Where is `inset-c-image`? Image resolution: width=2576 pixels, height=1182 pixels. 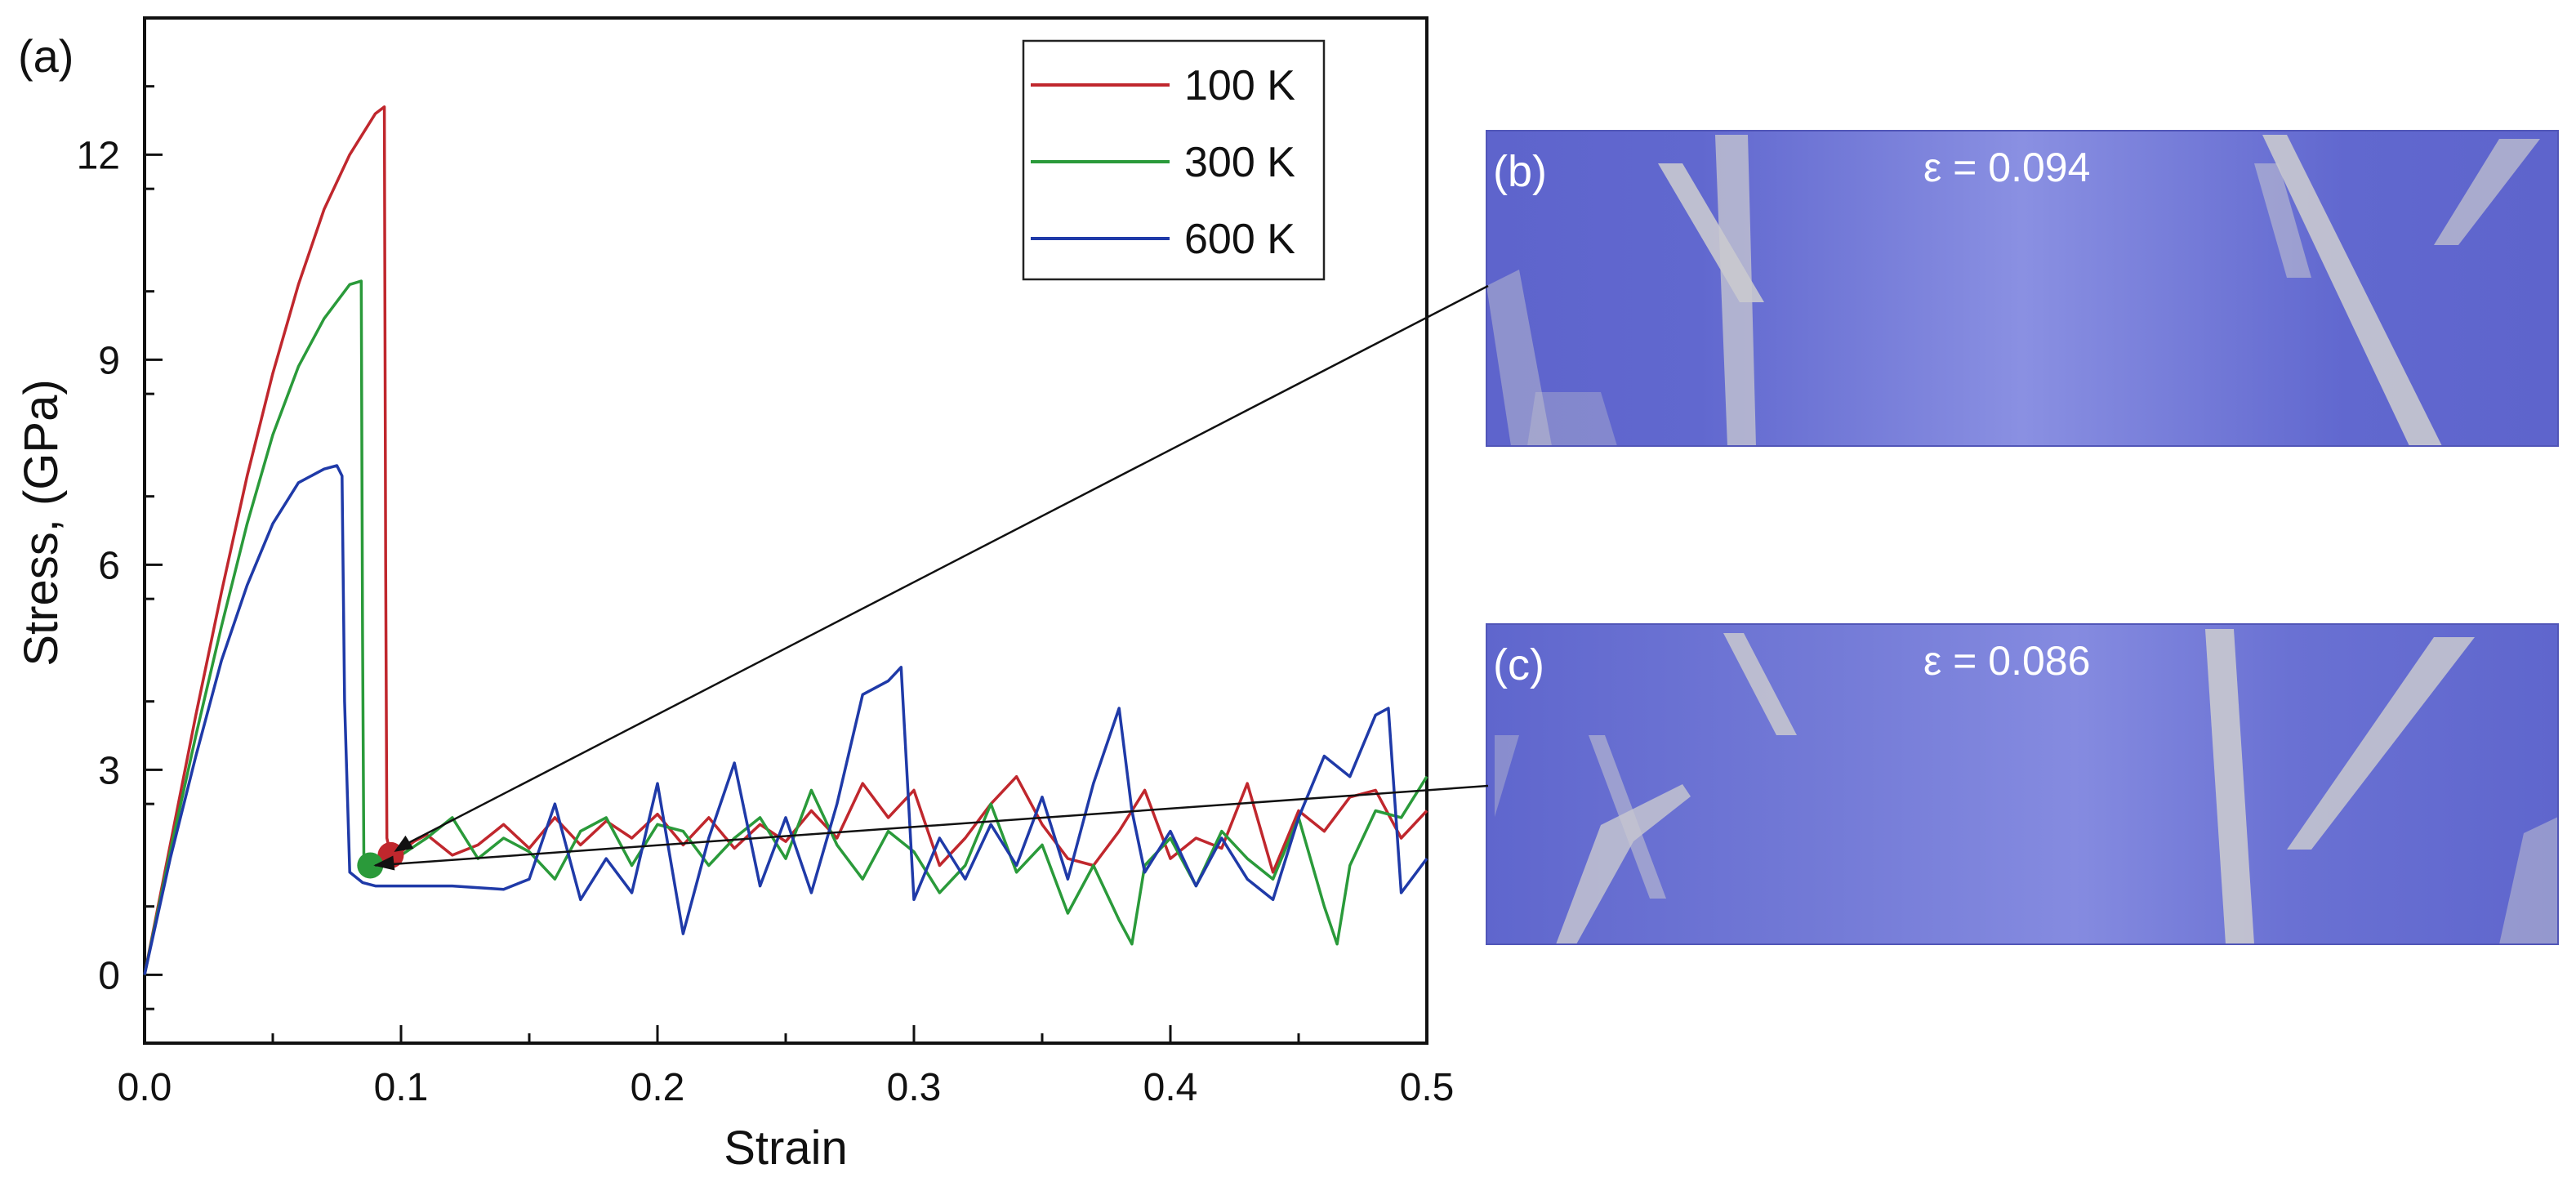
inset-c-image is located at coordinates (2022, 784).